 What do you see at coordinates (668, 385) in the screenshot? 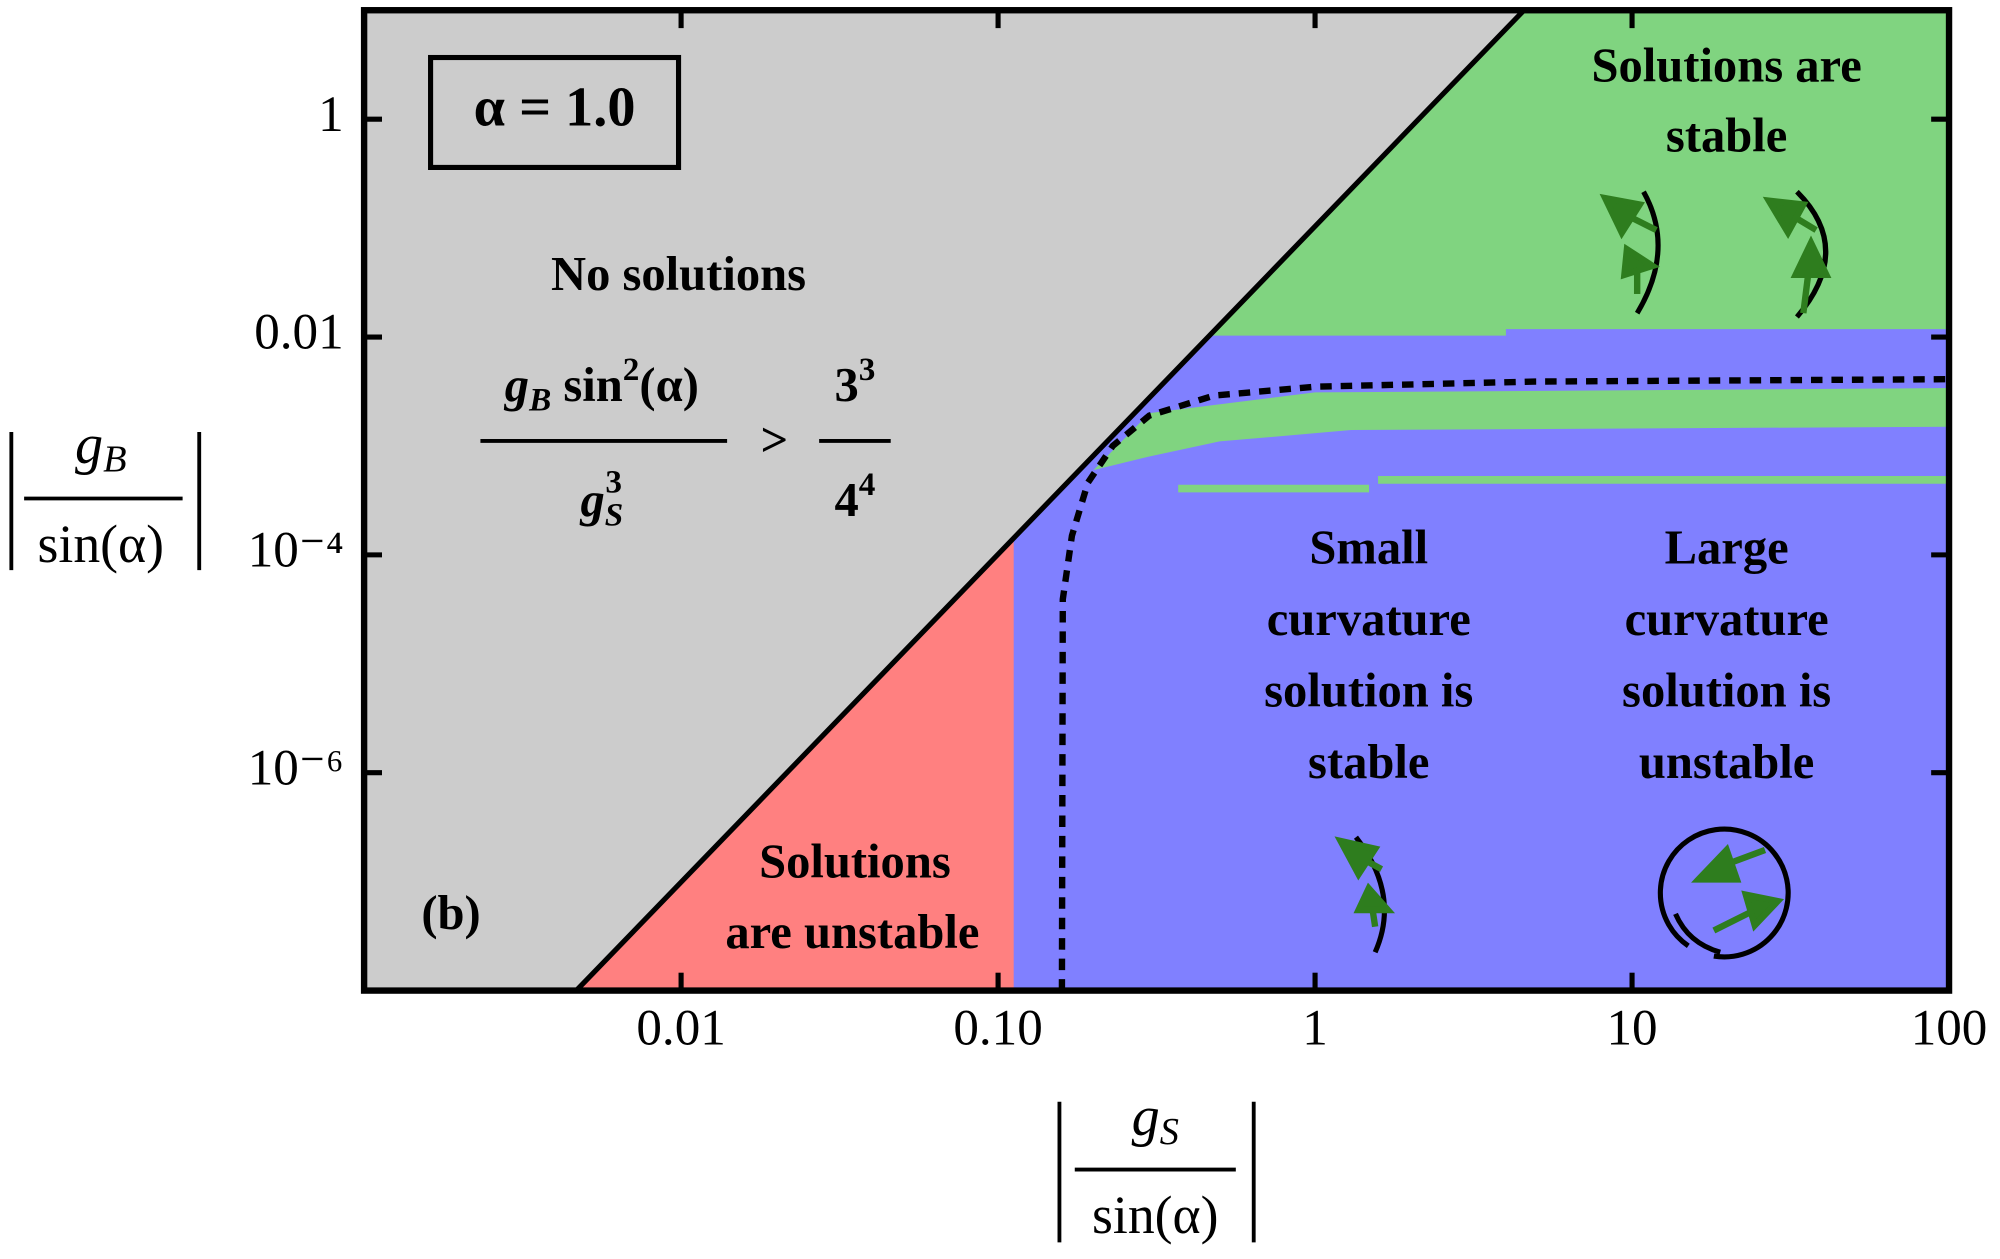
I see `text: (α)` at bounding box center [668, 385].